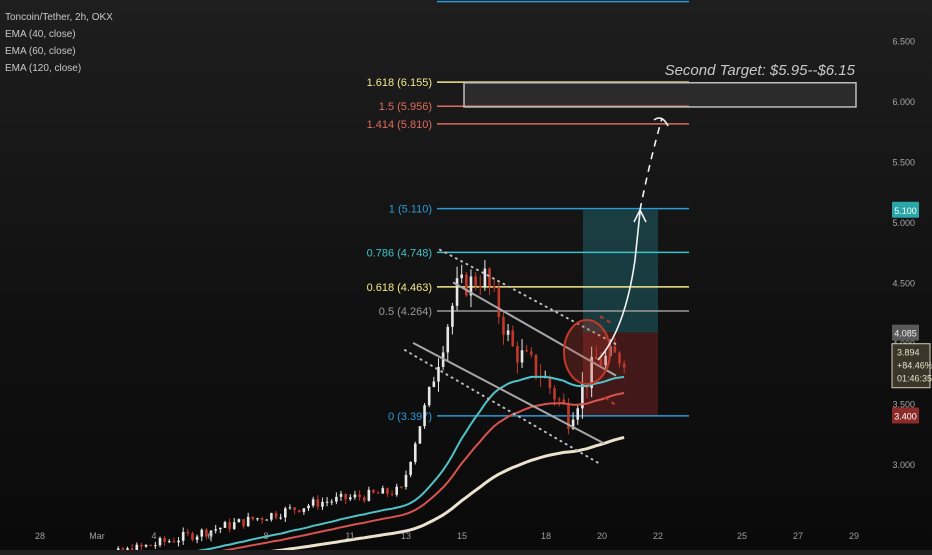  I want to click on ema-120-label: EMA (120, close), so click(43, 68).